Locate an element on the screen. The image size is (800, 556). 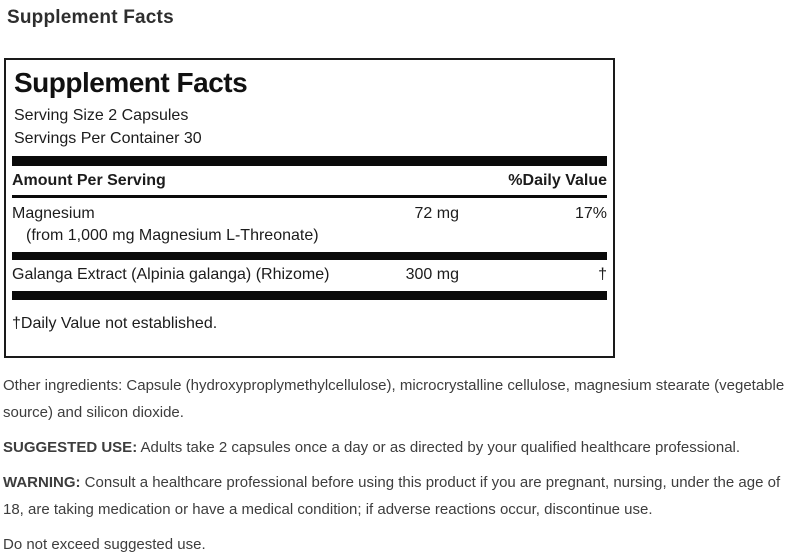
daily-value-header: %Daily Value is located at coordinates (557, 180).